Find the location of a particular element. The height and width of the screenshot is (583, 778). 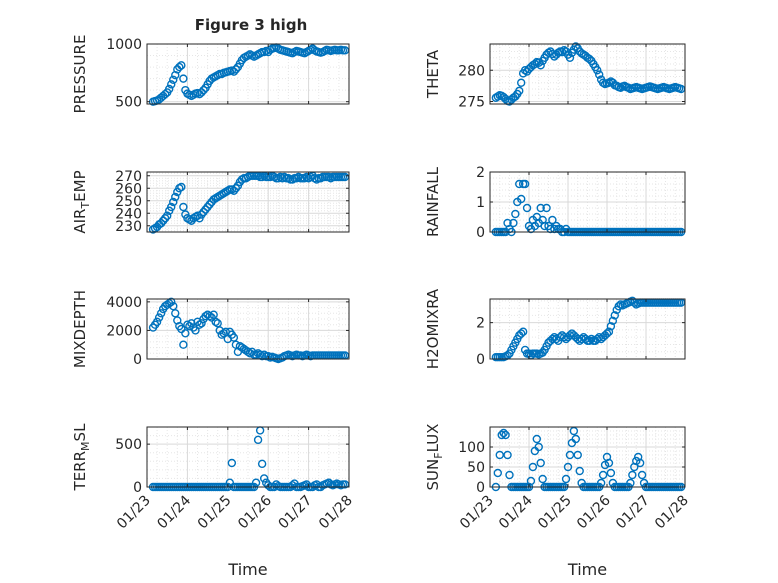

subplot-theta: 275 280 THETA is located at coordinates (555, 76).